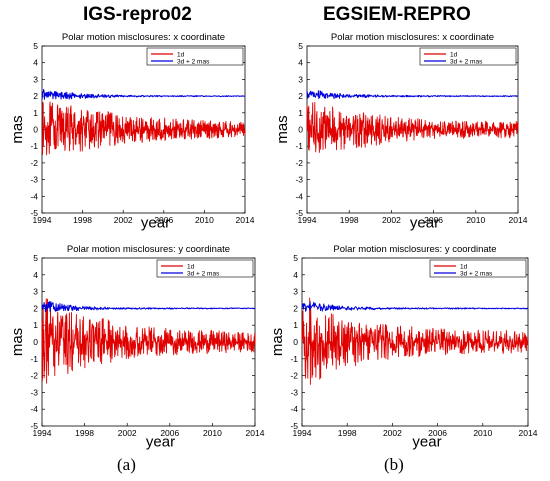 This screenshot has width=550, height=481. Describe the element at coordinates (137, 14) in the screenshot. I see `column-title-a: IGS-repro02` at that location.